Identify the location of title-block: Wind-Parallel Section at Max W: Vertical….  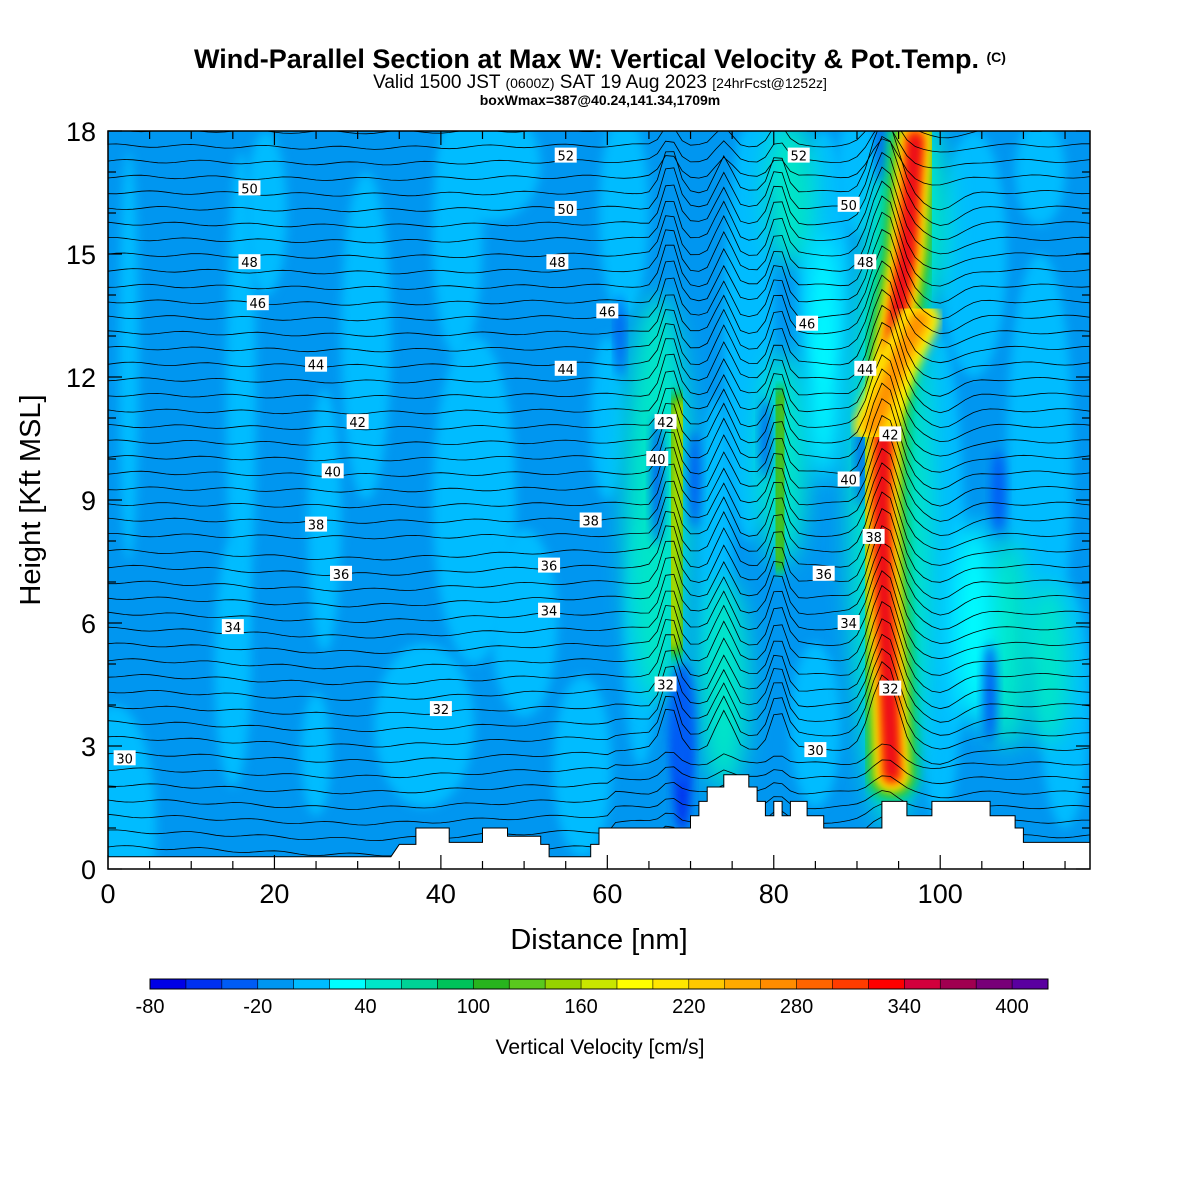
(600, 75).